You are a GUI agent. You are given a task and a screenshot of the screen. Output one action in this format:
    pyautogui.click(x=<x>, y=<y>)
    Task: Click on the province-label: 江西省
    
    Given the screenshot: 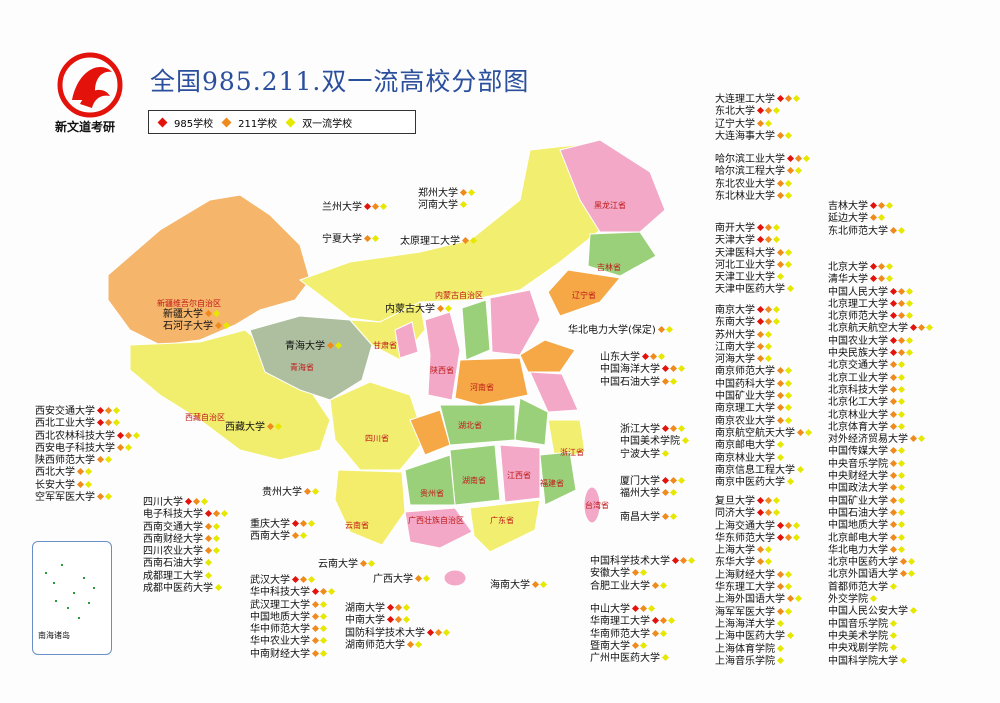 What is the action you would take?
    pyautogui.click(x=519, y=475)
    